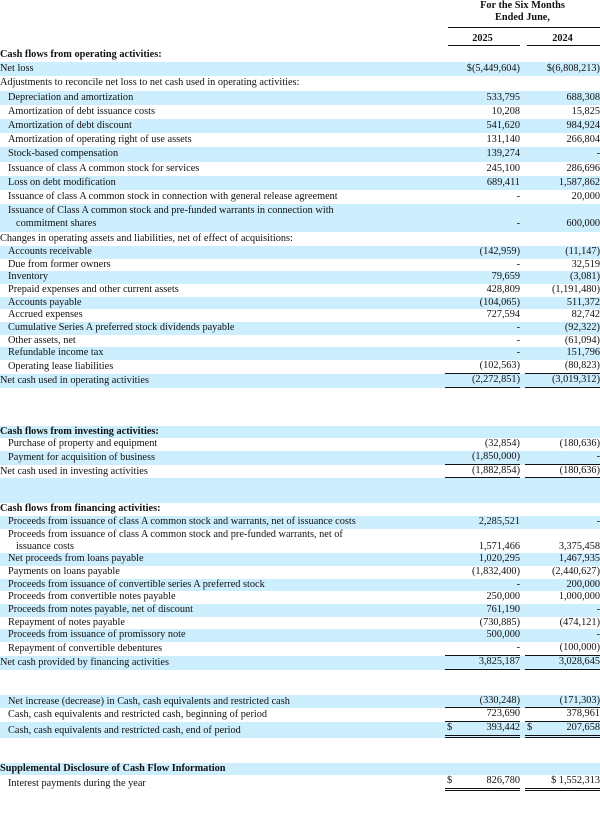 The width and height of the screenshot is (600, 827). What do you see at coordinates (575, 571) in the screenshot?
I see `value-text: (2,440,627)` at bounding box center [575, 571].